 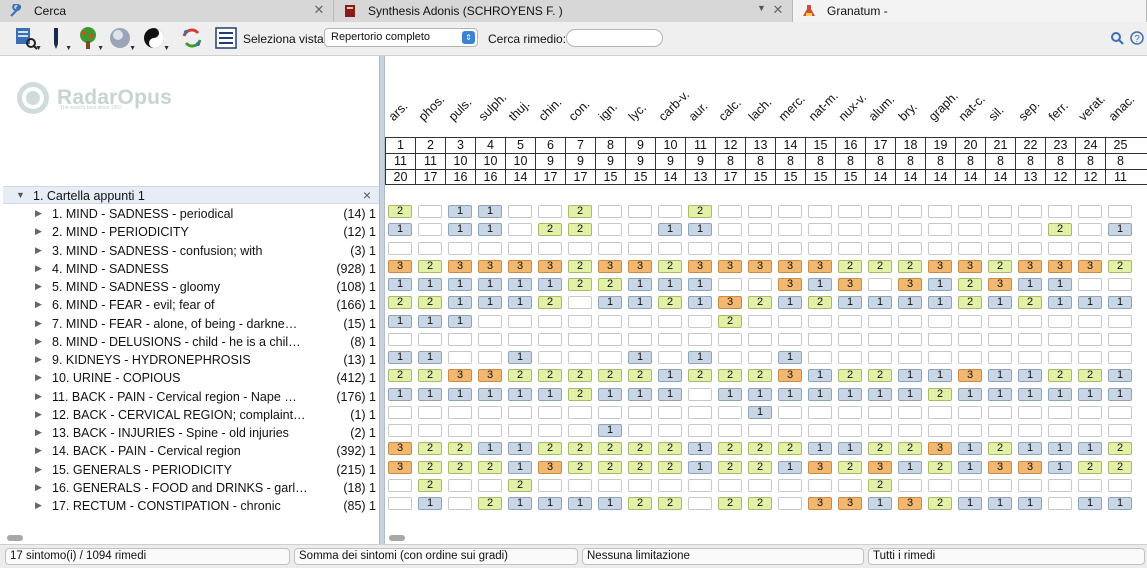 What do you see at coordinates (57, 39) in the screenshot?
I see `pen-button: ▼` at bounding box center [57, 39].